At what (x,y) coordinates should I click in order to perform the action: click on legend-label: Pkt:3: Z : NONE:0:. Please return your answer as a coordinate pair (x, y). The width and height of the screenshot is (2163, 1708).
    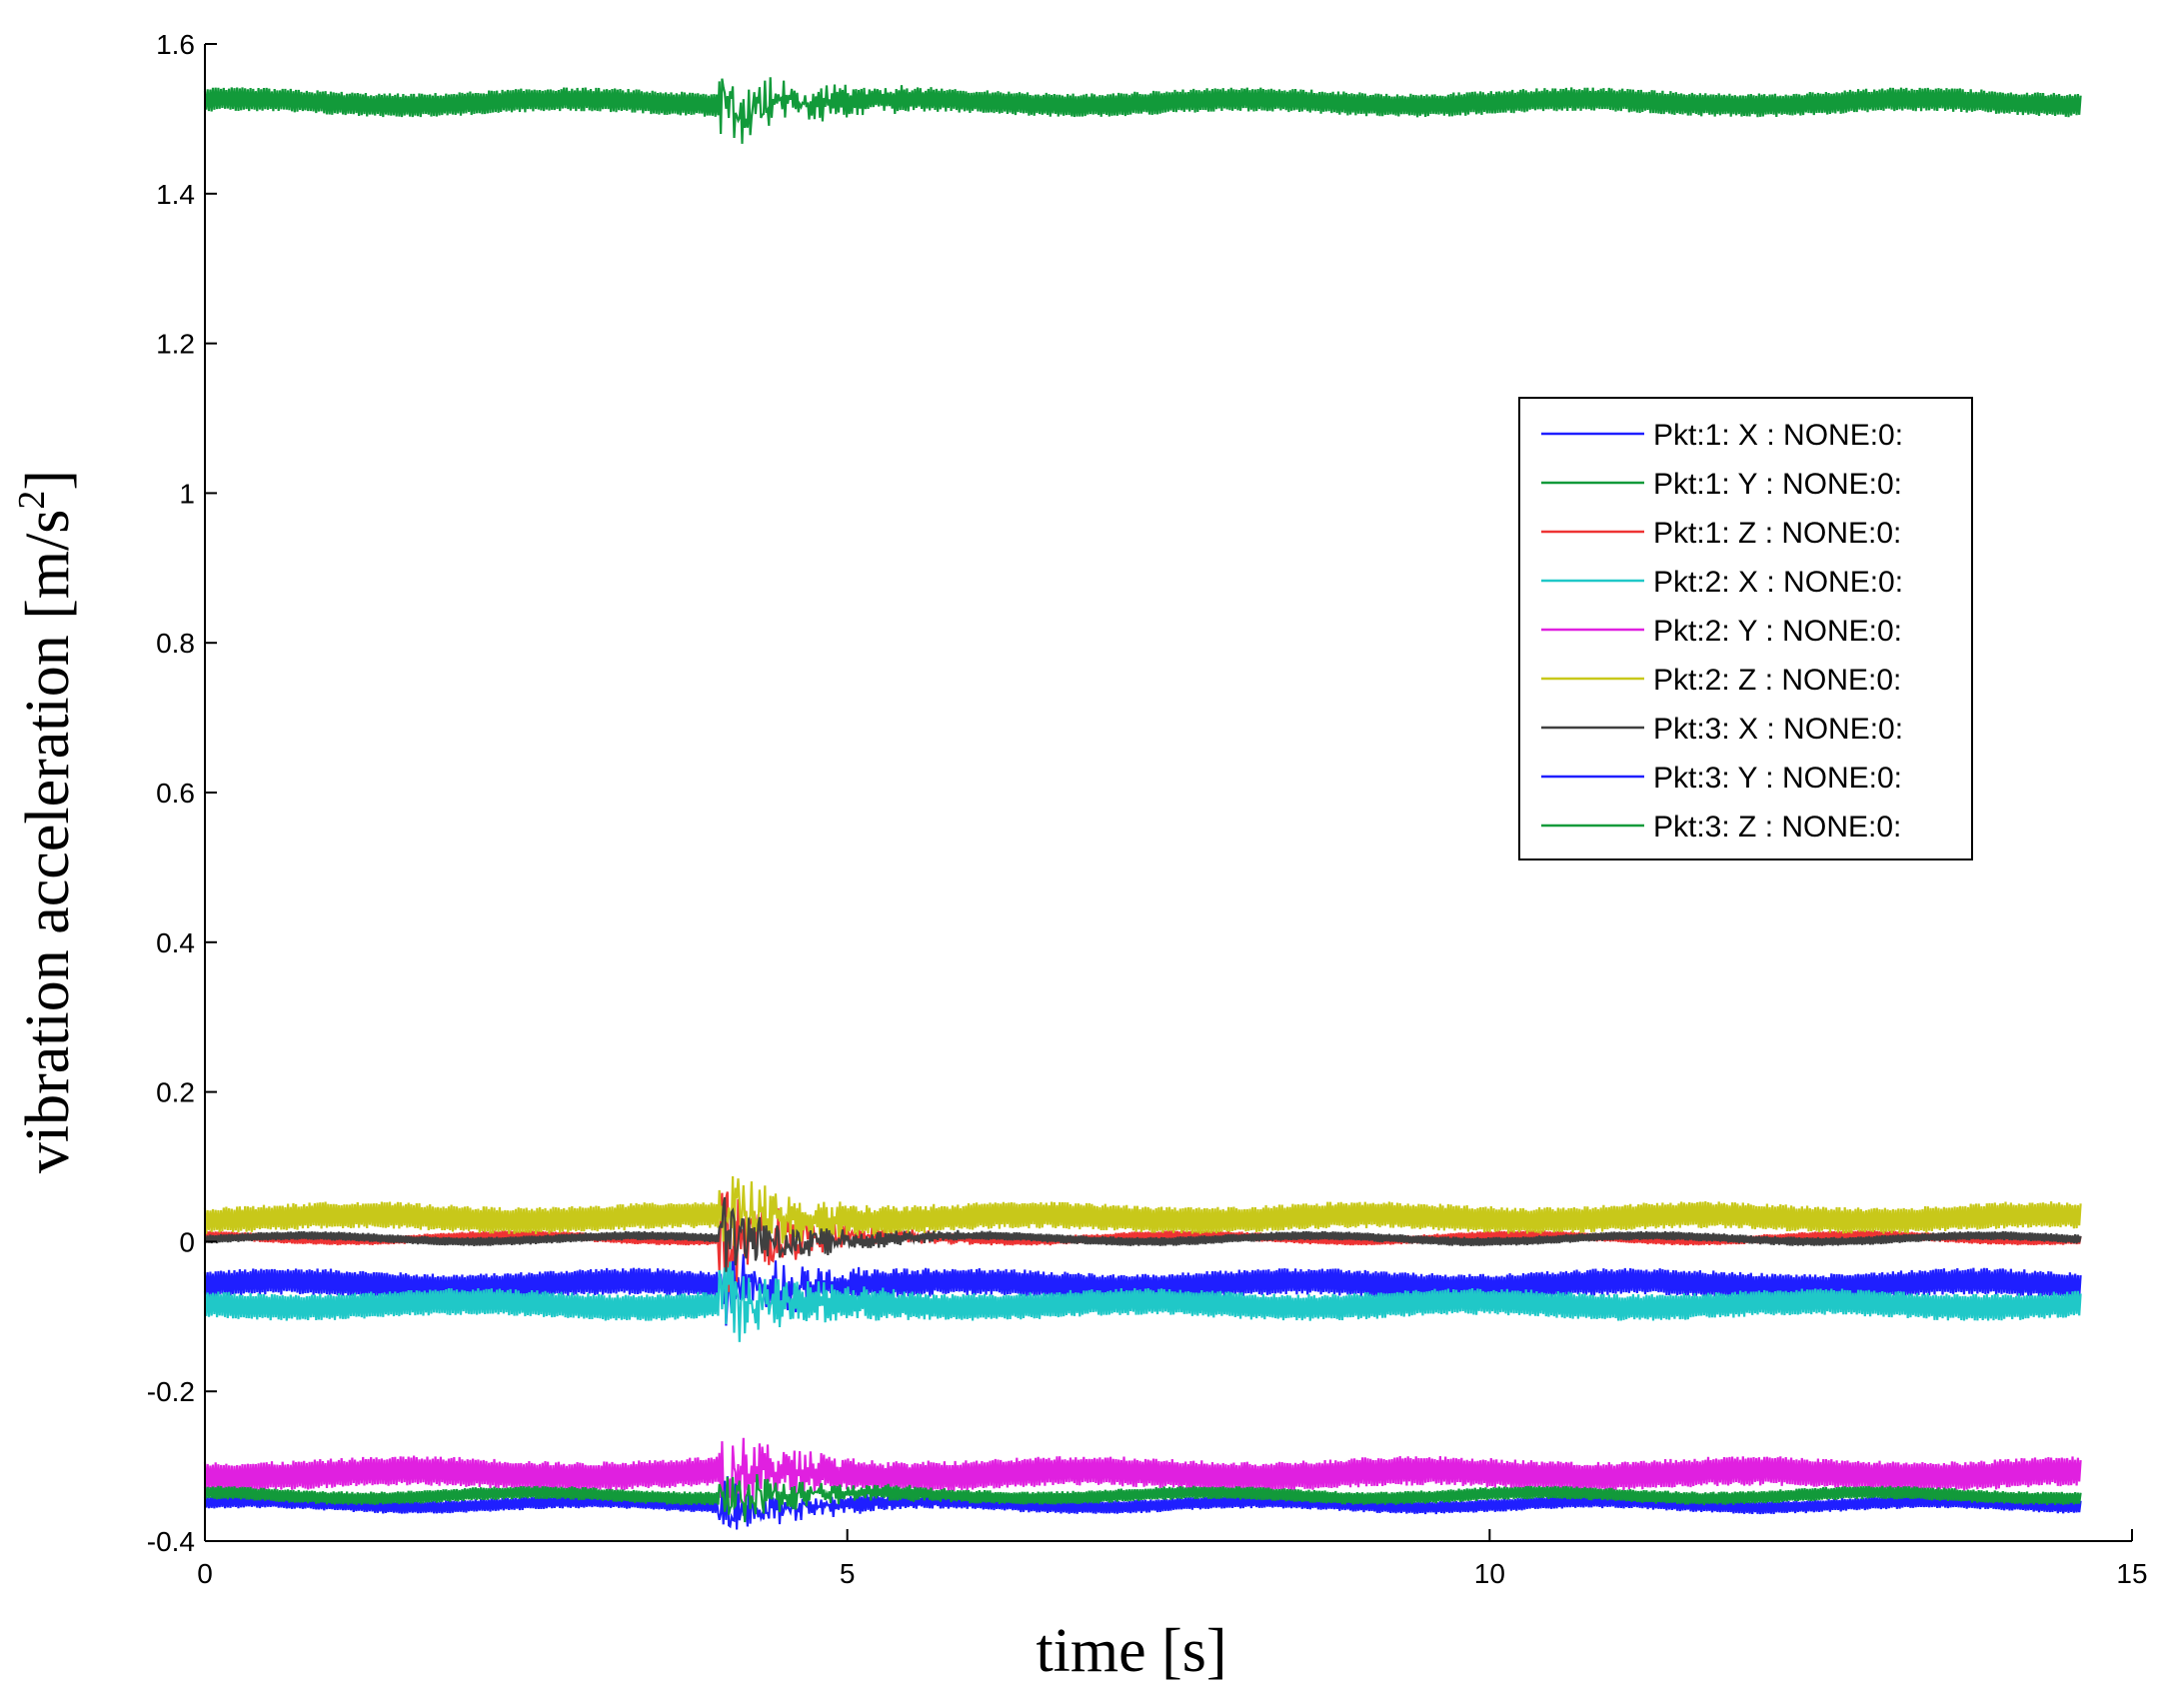
    Looking at the image, I should click on (1777, 827).